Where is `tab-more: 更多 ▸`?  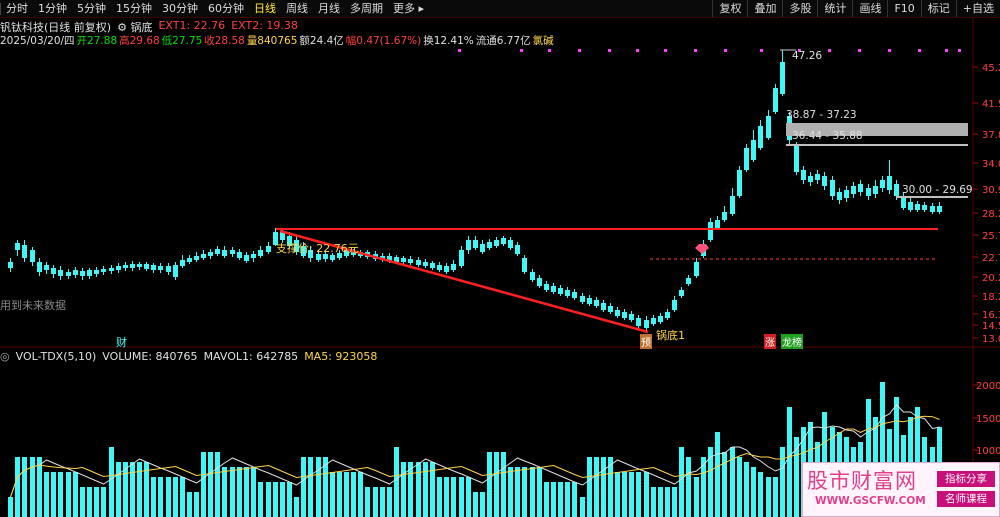
tab-more: 更多 ▸ is located at coordinates (408, 8).